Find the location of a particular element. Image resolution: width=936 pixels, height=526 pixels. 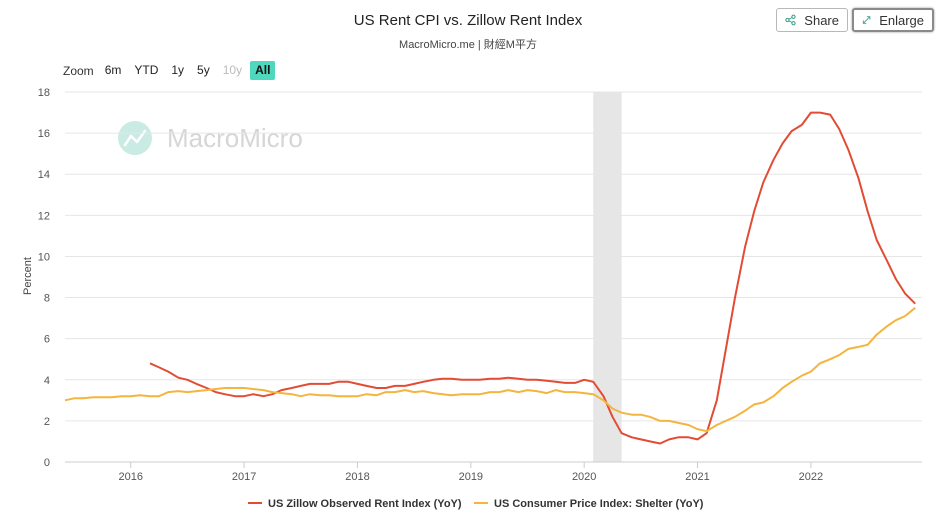

chart-title: US Rent CPI vs. Zillow Rent Index is located at coordinates (468, 20).